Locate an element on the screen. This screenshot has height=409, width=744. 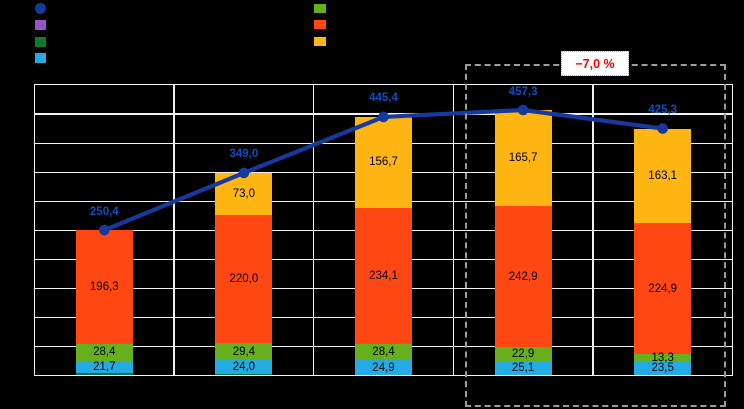
total-line-label: 349,0 is located at coordinates (244, 154).